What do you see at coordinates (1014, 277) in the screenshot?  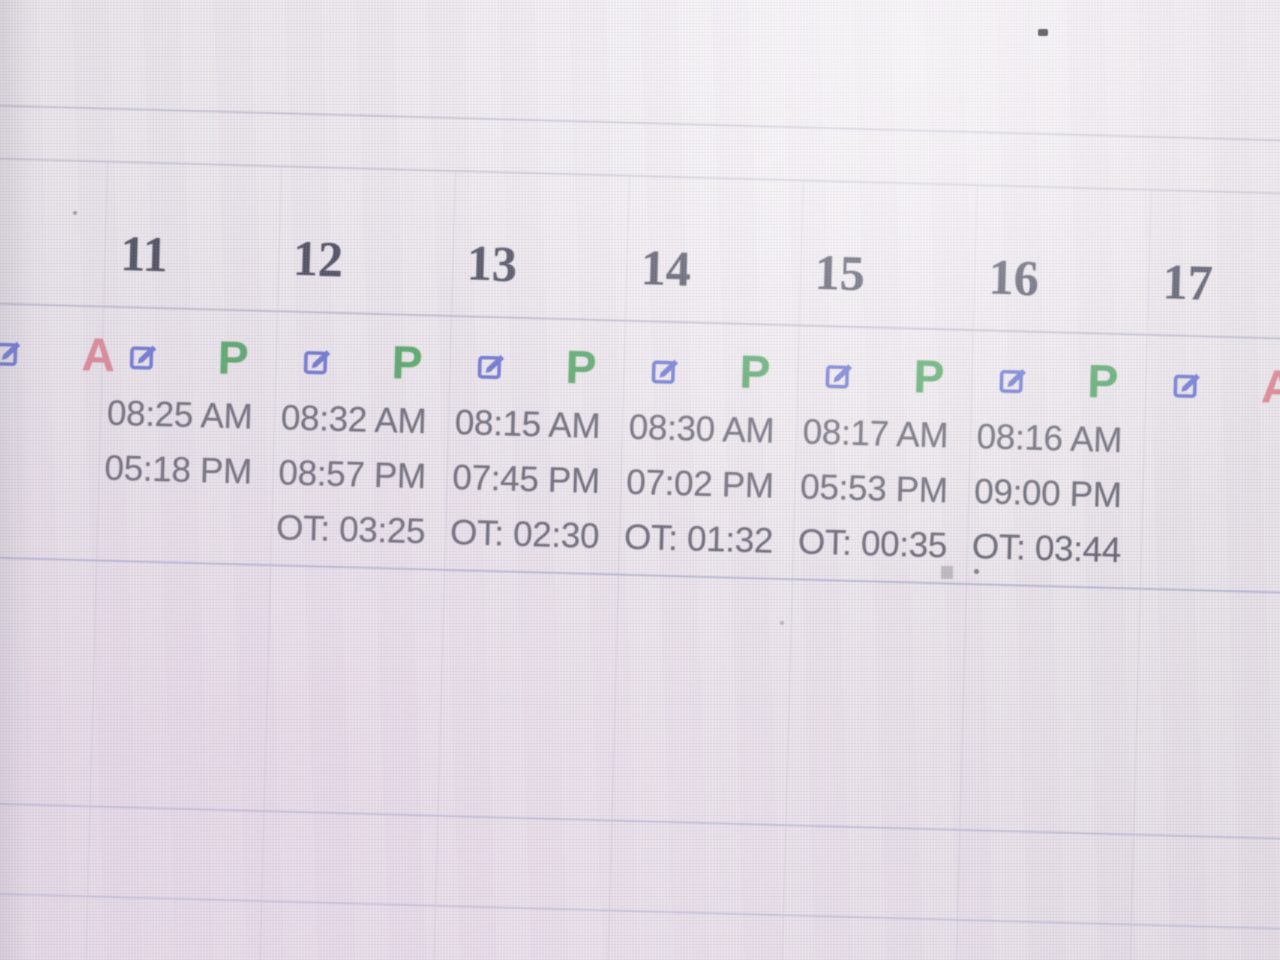 I see `day-number: 16` at bounding box center [1014, 277].